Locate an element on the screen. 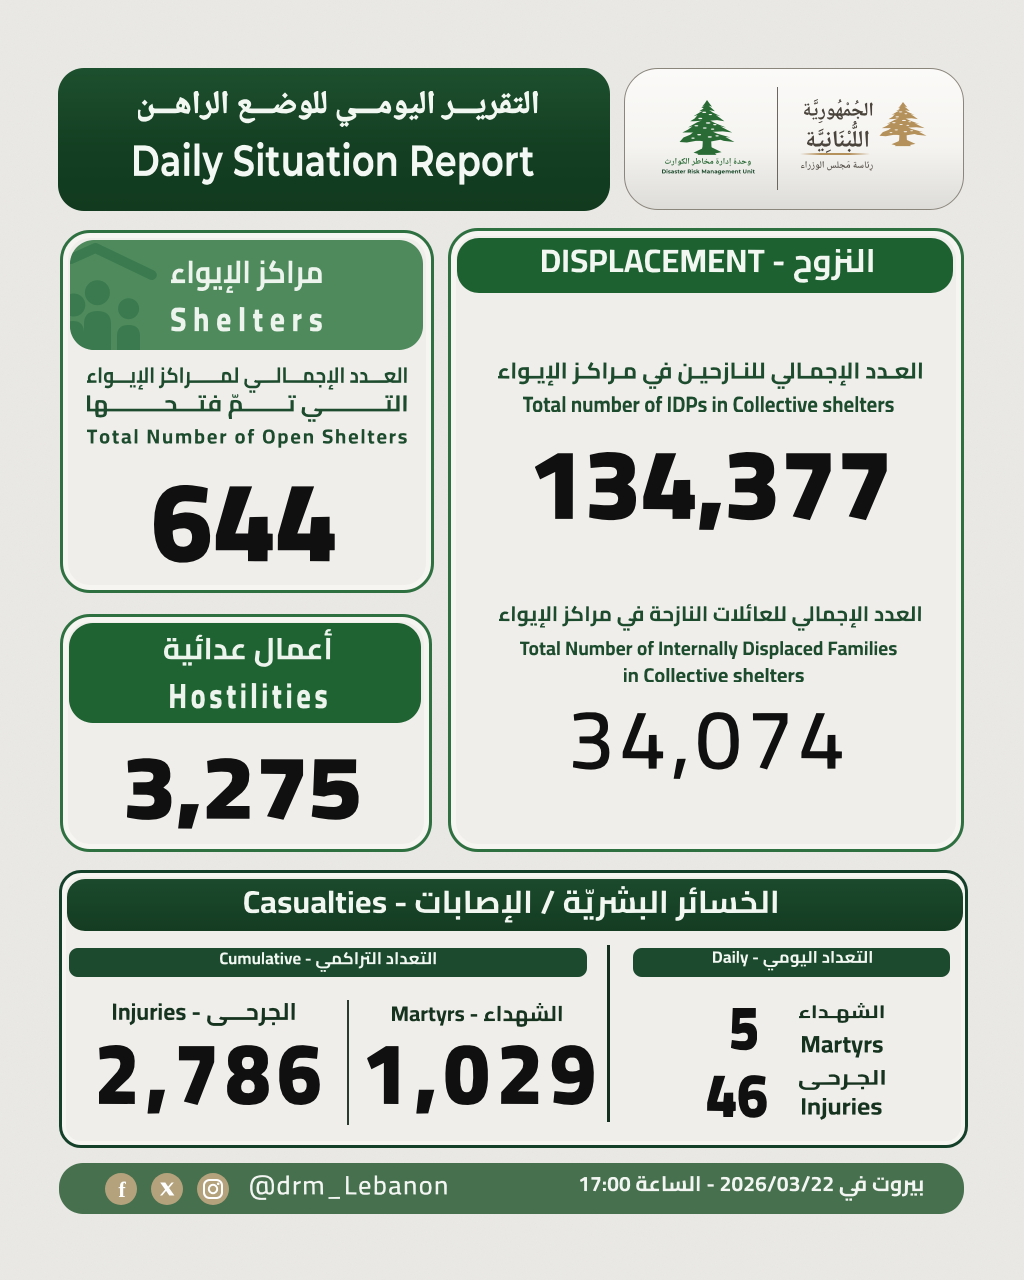 The height and width of the screenshot is (1280, 1024). svg-text: f is located at coordinates (122, 1189).